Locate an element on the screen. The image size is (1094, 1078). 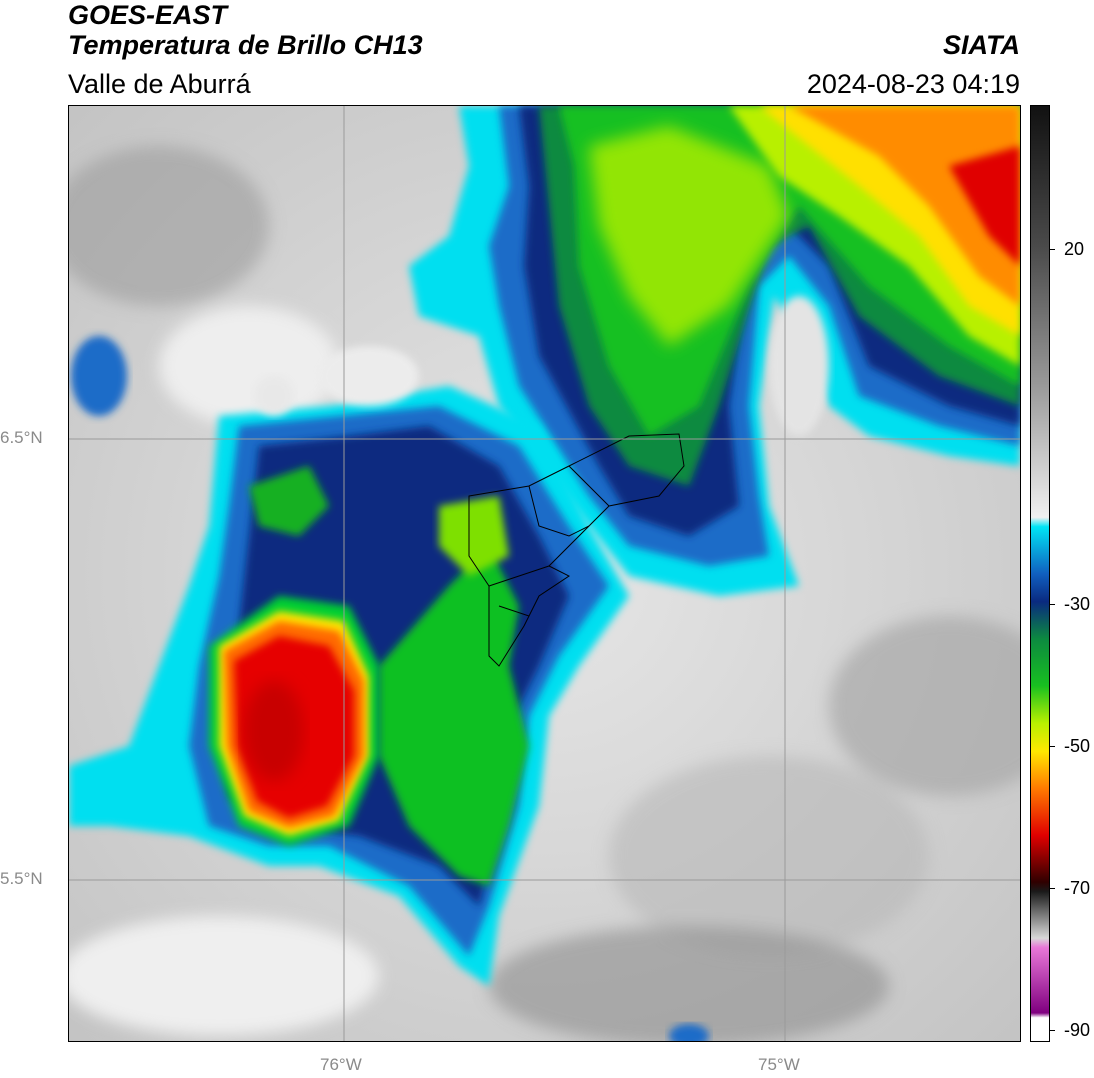
timestamp-label: 2024-08-23 04:19 is located at coordinates (913, 84).